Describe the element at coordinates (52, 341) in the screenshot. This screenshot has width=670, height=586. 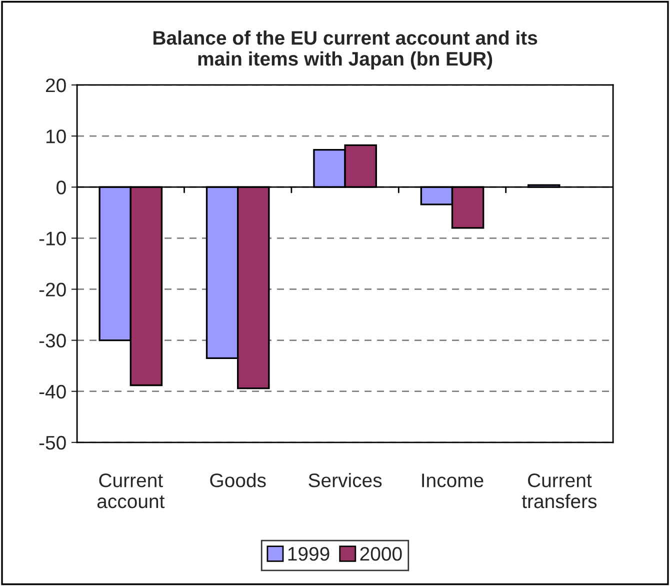
I see `y-tick-label: -30` at that location.